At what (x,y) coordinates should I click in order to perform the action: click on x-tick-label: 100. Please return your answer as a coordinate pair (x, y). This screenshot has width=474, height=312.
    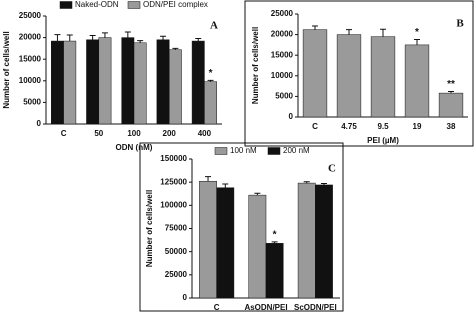
    Looking at the image, I should click on (134, 133).